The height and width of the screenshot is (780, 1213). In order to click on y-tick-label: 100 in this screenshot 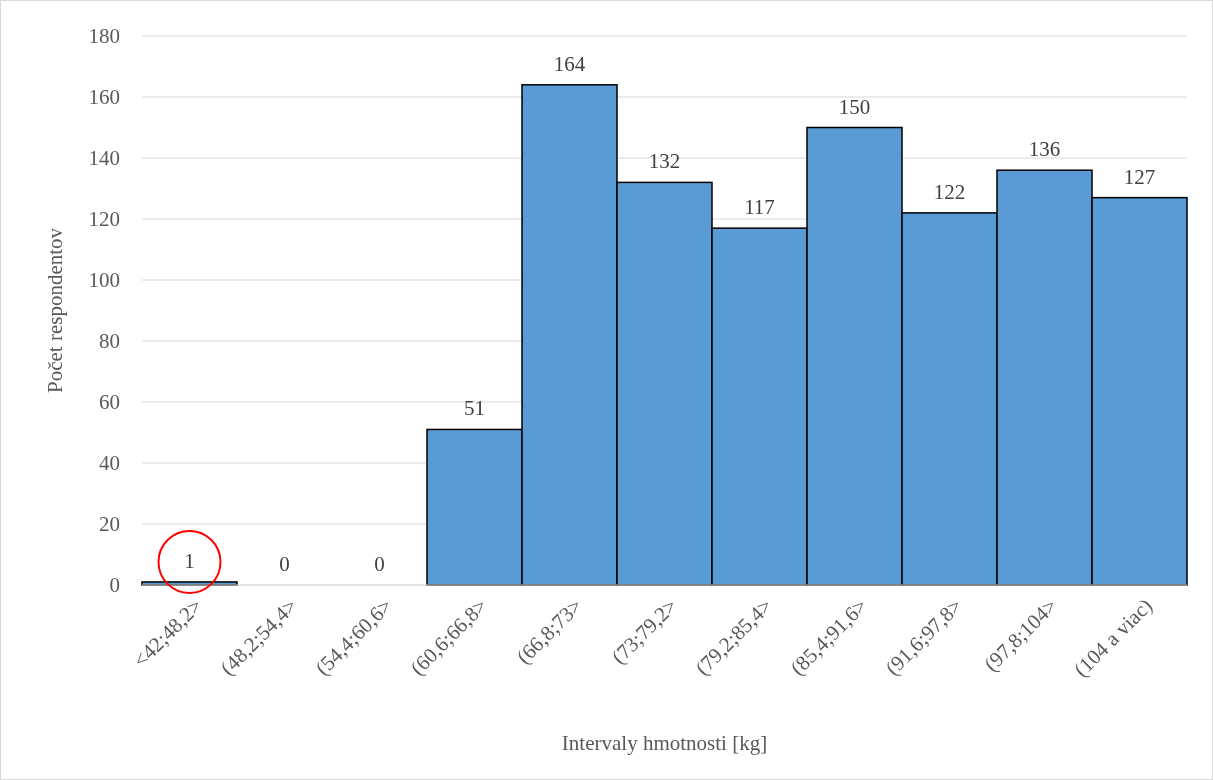, I will do `click(104, 280)`.